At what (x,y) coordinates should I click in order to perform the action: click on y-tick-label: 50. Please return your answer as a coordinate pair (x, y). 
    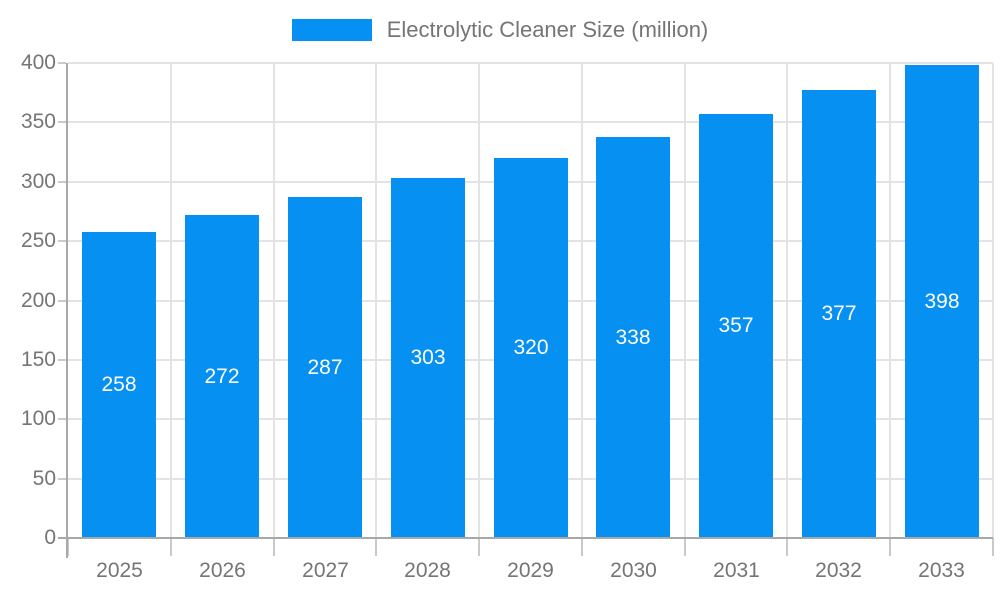
    Looking at the image, I should click on (44, 478).